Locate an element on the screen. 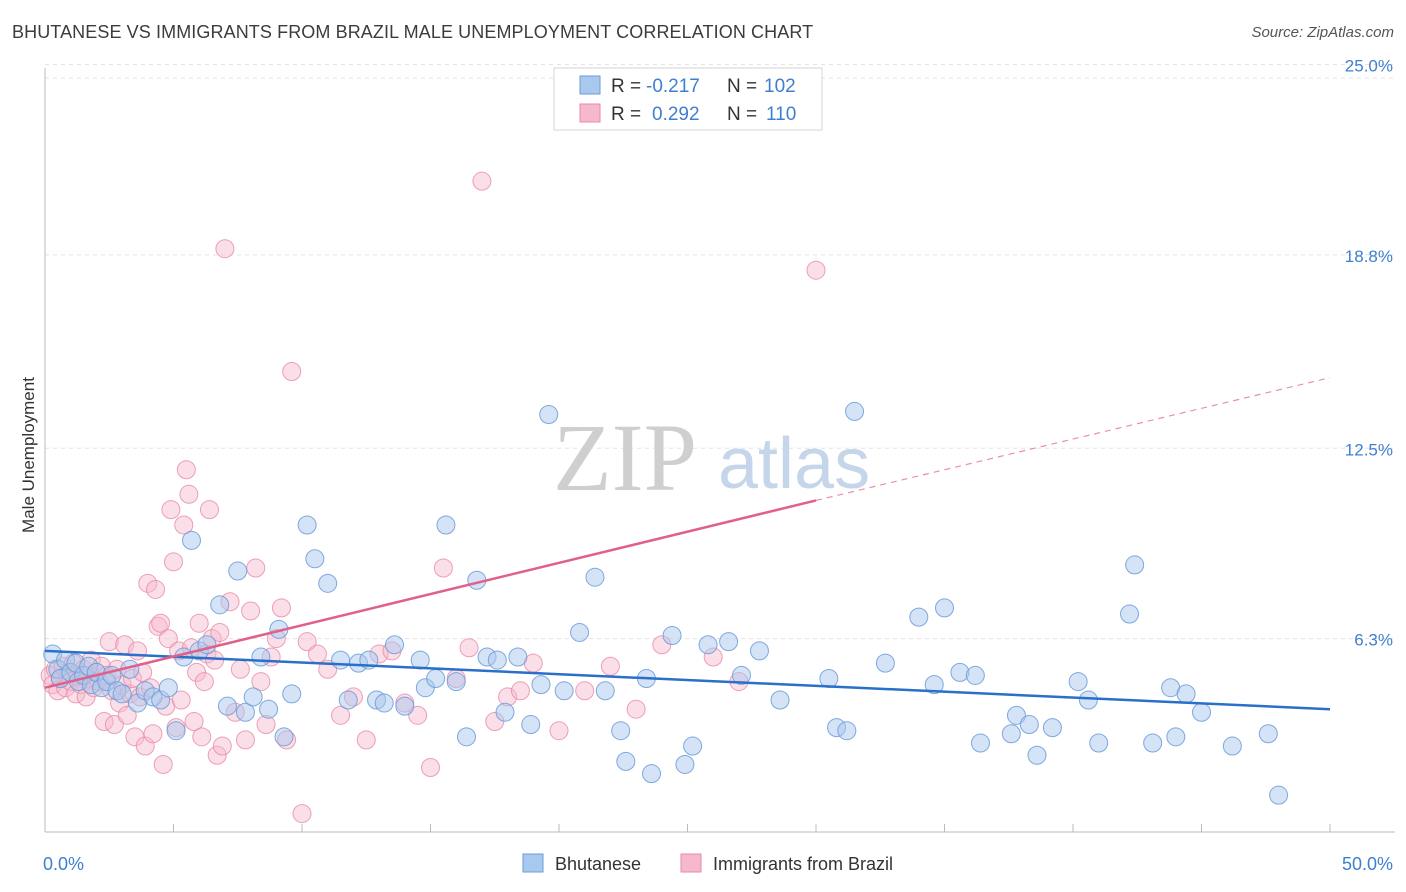 The height and width of the screenshot is (892, 1406). n-value-brazil: 110 is located at coordinates (781, 114).